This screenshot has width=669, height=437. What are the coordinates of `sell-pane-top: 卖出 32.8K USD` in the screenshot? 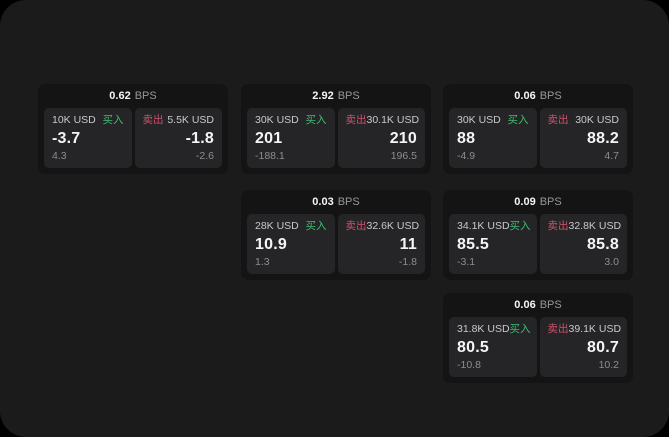 It's located at (584, 226).